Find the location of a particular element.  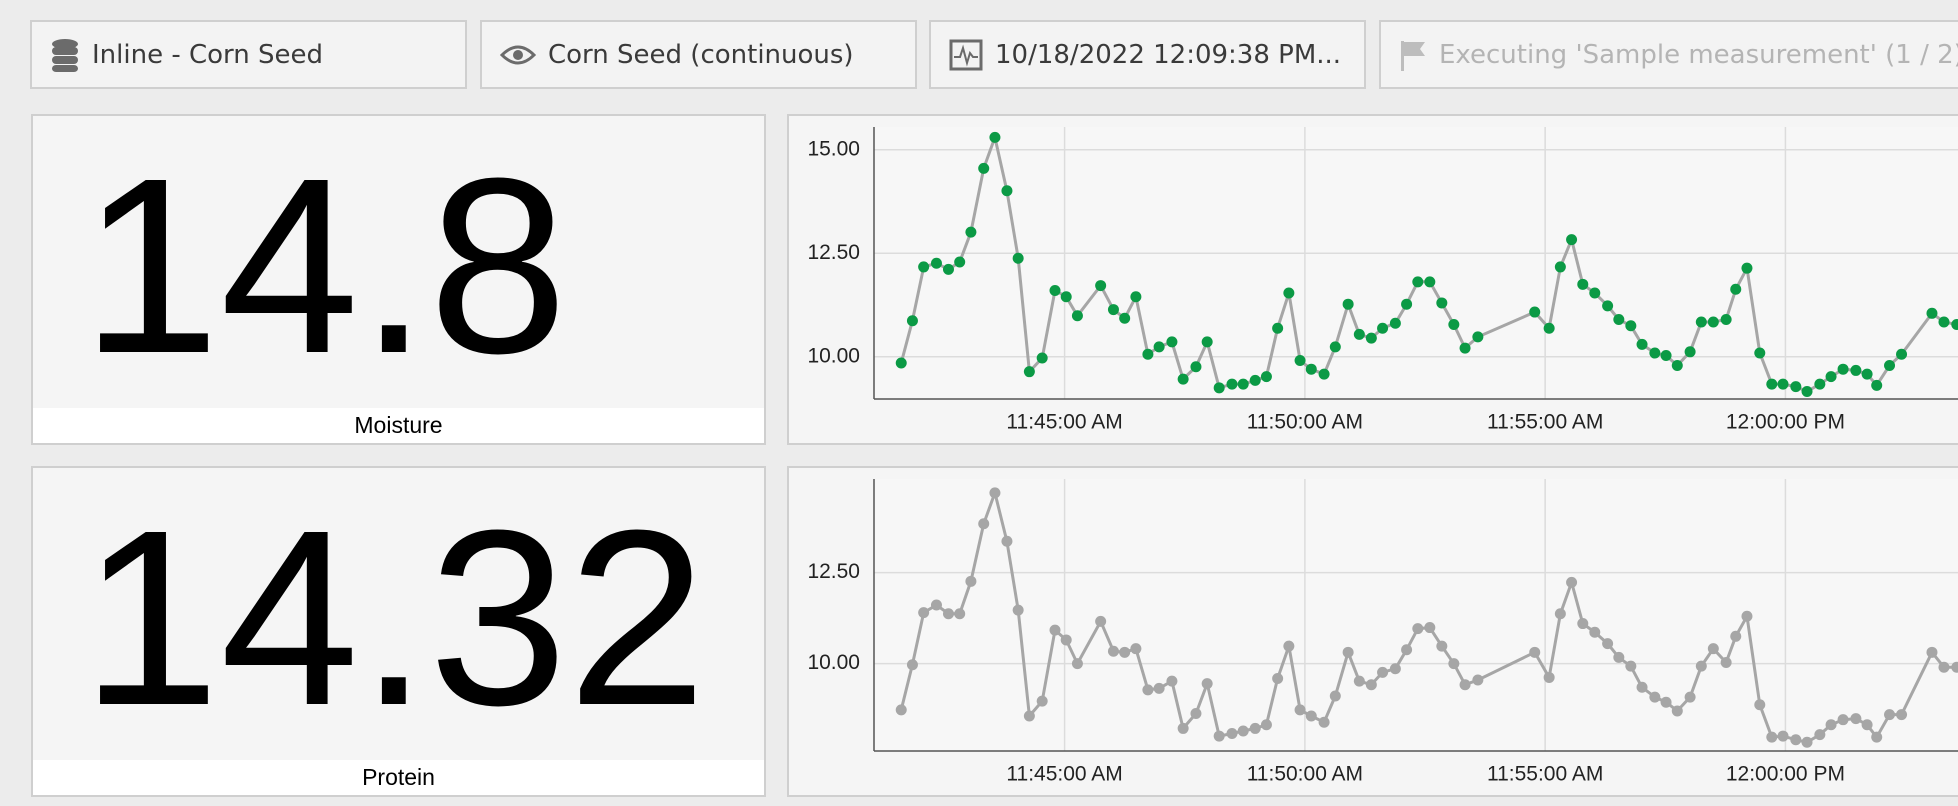

source-button: Inline - Corn Seed is located at coordinates (248, 54).